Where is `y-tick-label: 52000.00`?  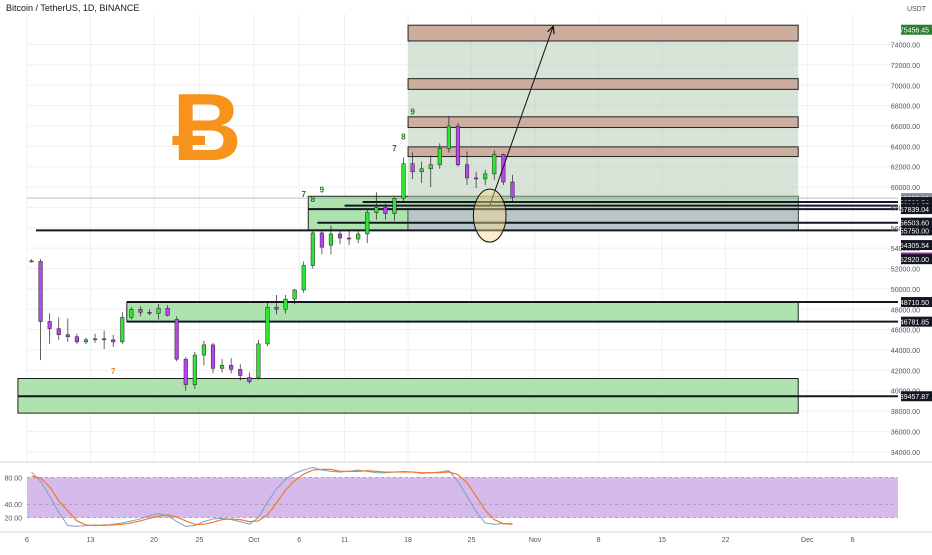
y-tick-label: 52000.00 is located at coordinates (905, 270).